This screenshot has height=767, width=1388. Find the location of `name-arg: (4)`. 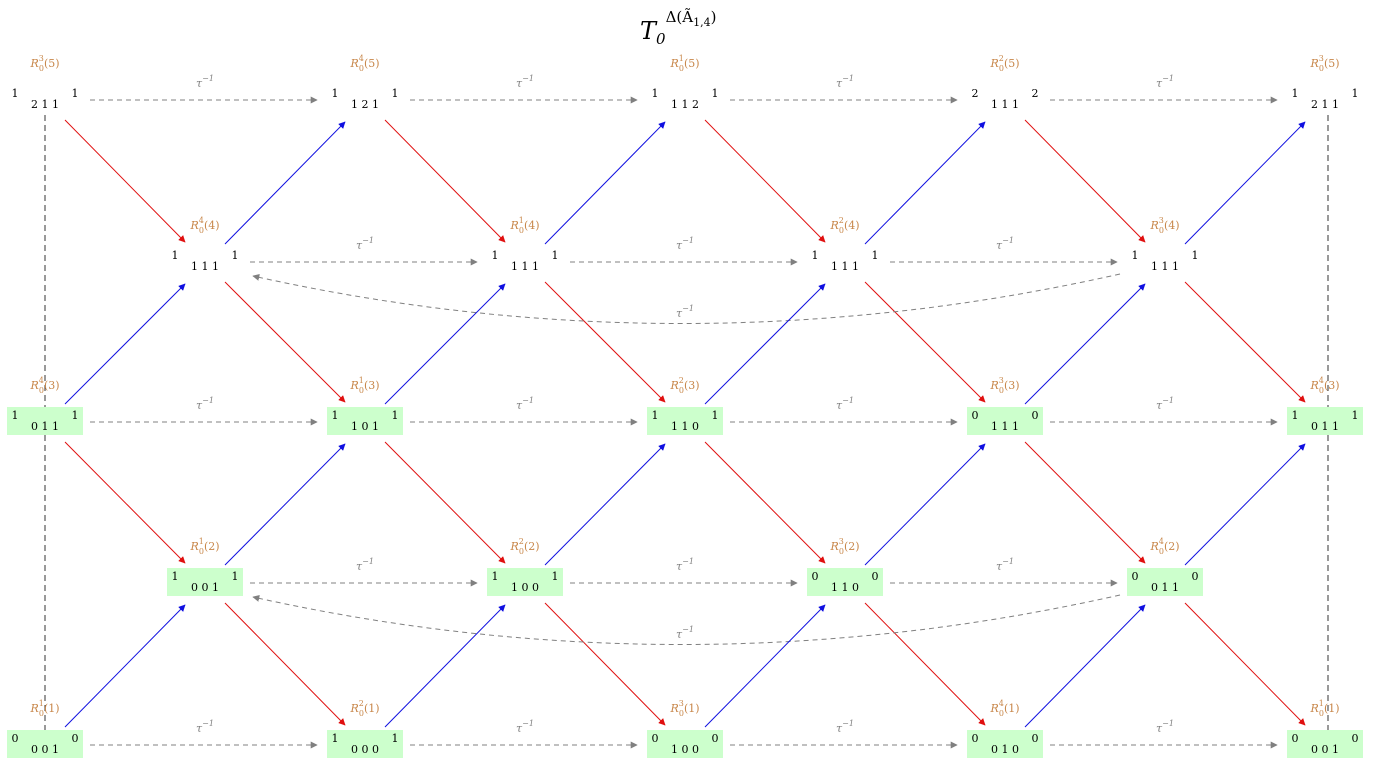

name-arg: (4) is located at coordinates (1172, 225).